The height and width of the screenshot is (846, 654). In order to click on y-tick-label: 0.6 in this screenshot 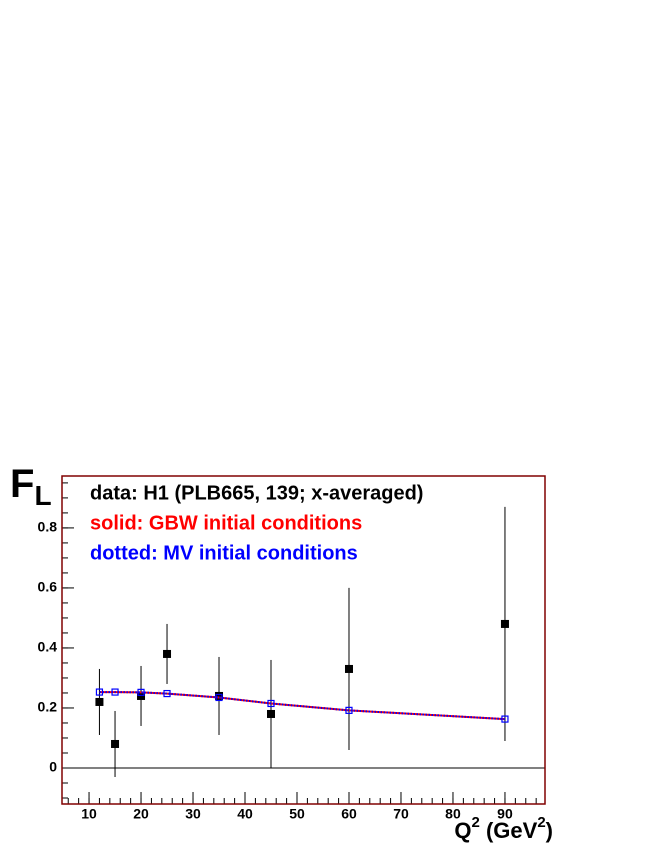, I will do `click(48, 587)`.